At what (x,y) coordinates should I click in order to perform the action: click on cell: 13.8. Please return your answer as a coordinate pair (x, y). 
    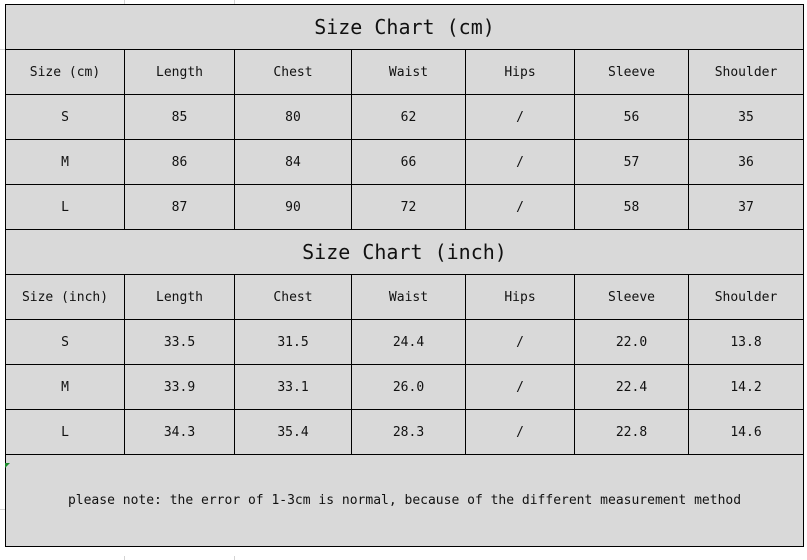
    Looking at the image, I should click on (746, 342).